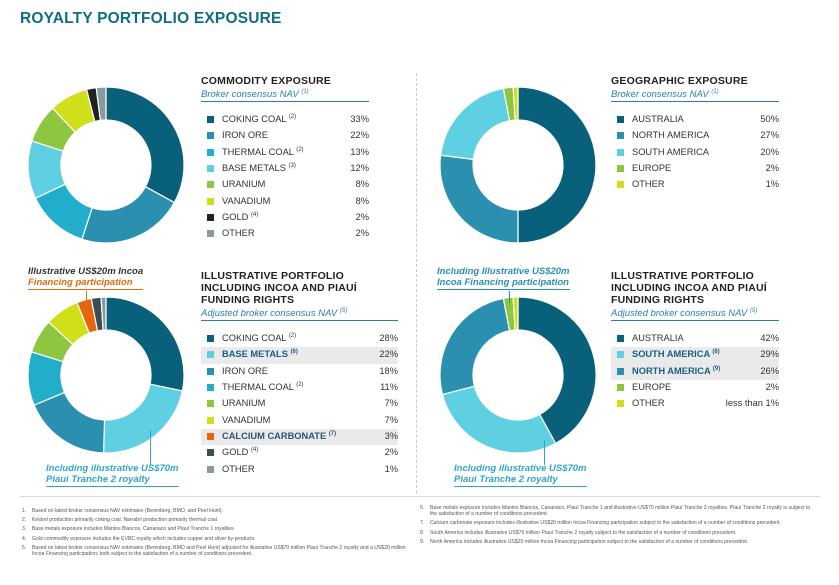 The height and width of the screenshot is (585, 839). Describe the element at coordinates (299, 470) in the screenshot. I see `legend-item-other: OTHER 1%` at that location.